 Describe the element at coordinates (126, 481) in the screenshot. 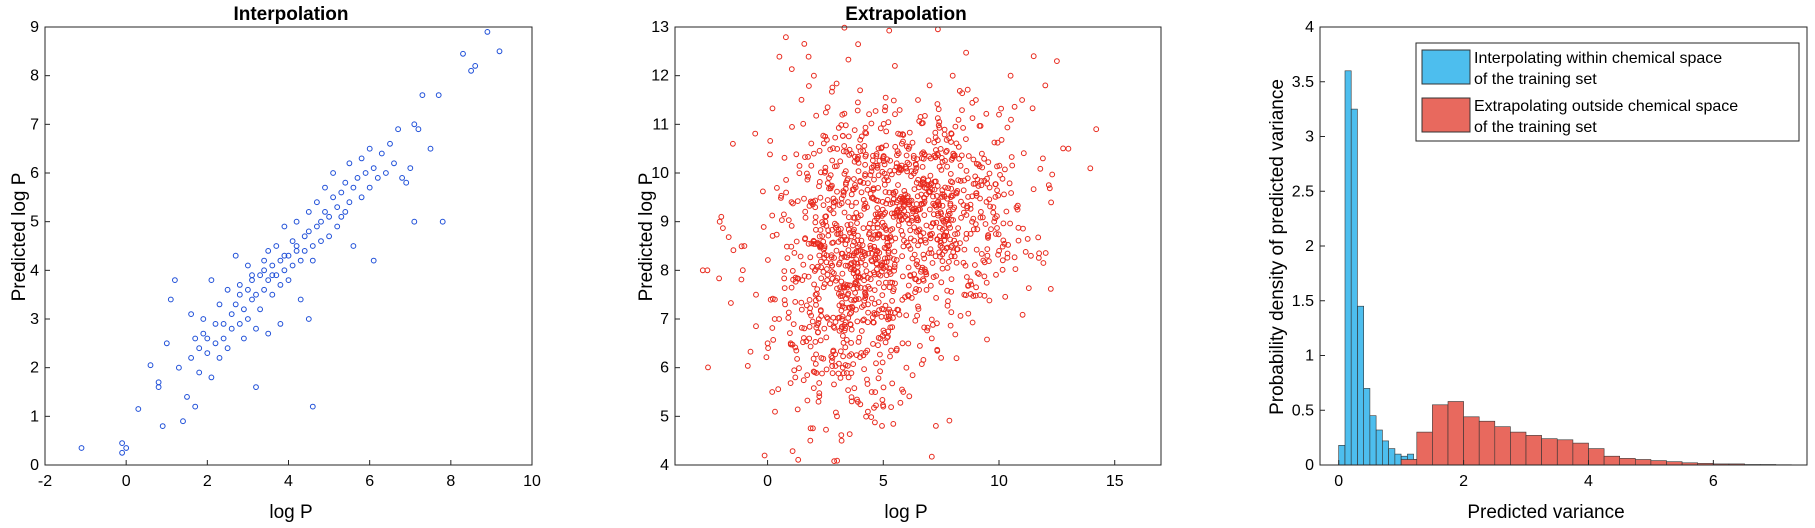

I see `interpolation-xtick-label: 0` at that location.